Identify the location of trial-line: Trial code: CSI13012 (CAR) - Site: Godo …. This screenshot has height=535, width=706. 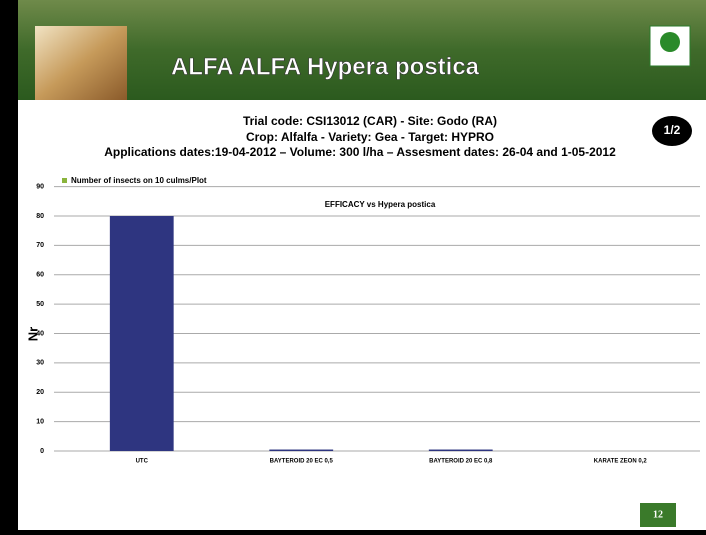
(370, 121).